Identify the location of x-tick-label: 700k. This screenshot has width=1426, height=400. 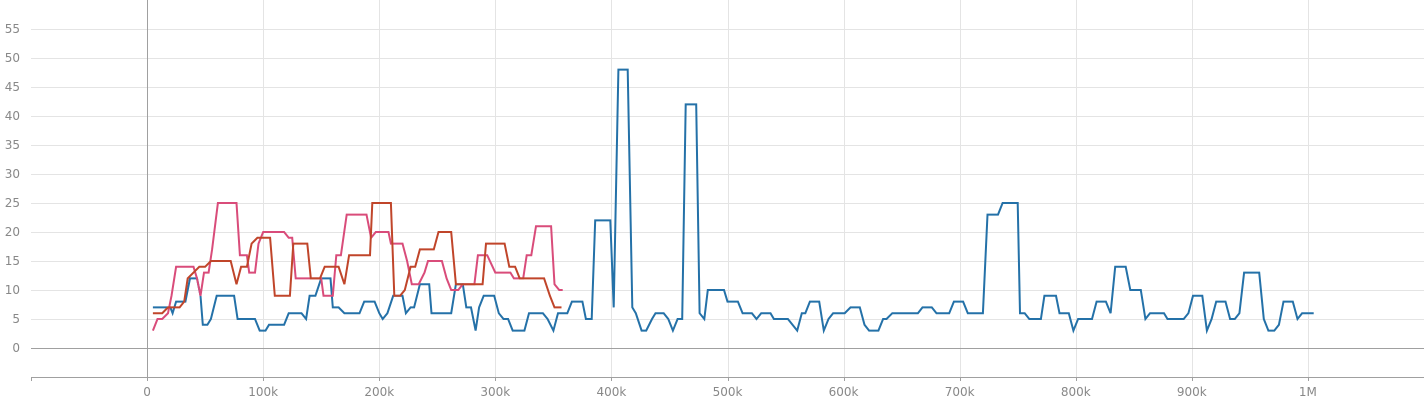
(960, 392).